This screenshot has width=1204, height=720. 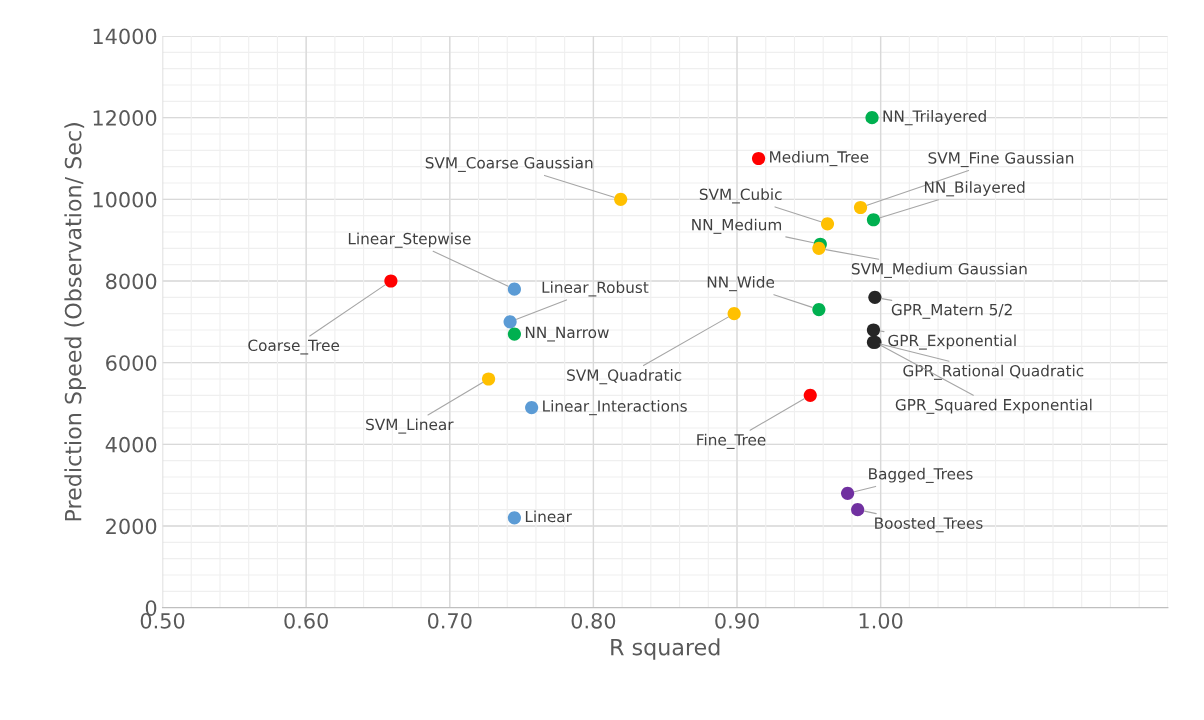 I want to click on y-tick-label: 12000, so click(x=125, y=118).